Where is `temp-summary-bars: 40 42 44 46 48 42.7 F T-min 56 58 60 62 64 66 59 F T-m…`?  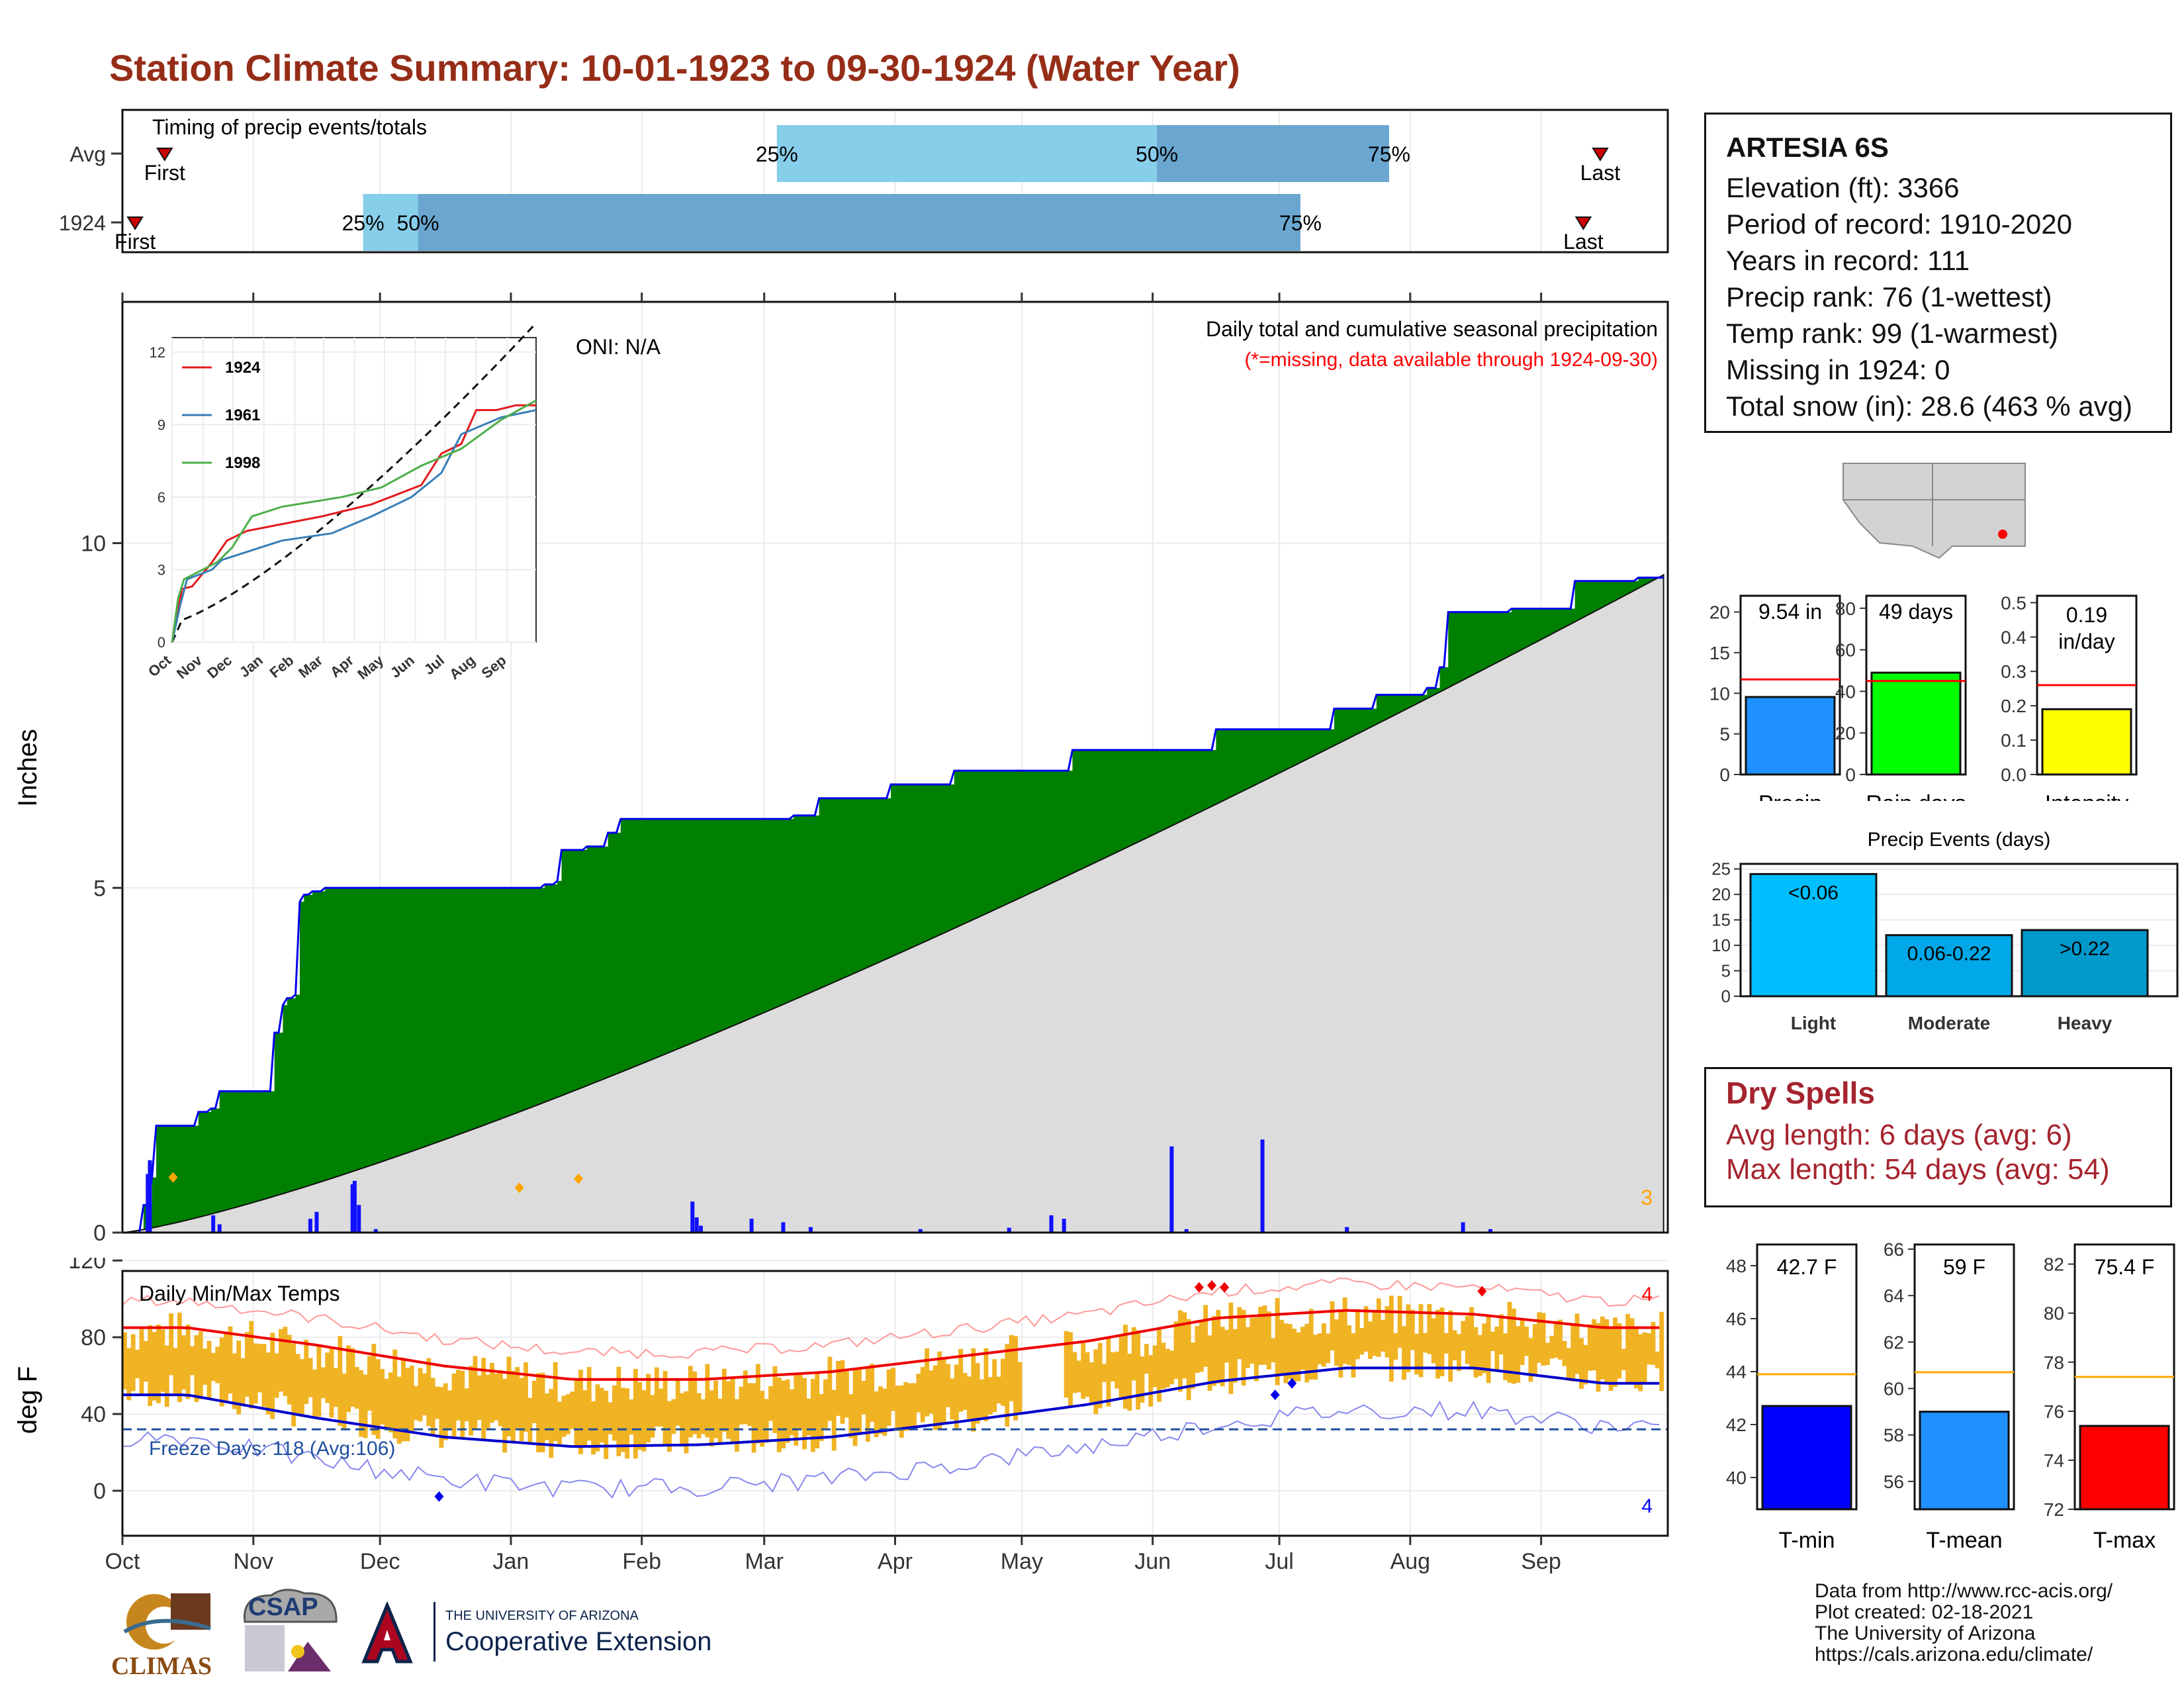
temp-summary-bars: 40 42 44 46 48 42.7 F T-min 56 58 60 62 64 66 59 F T-m… is located at coordinates (1951, 1396).